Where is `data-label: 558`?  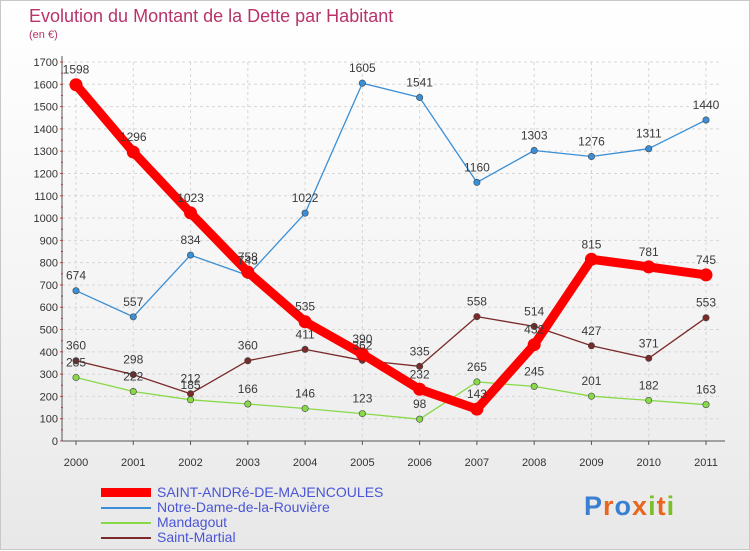 data-label: 558 is located at coordinates (477, 302).